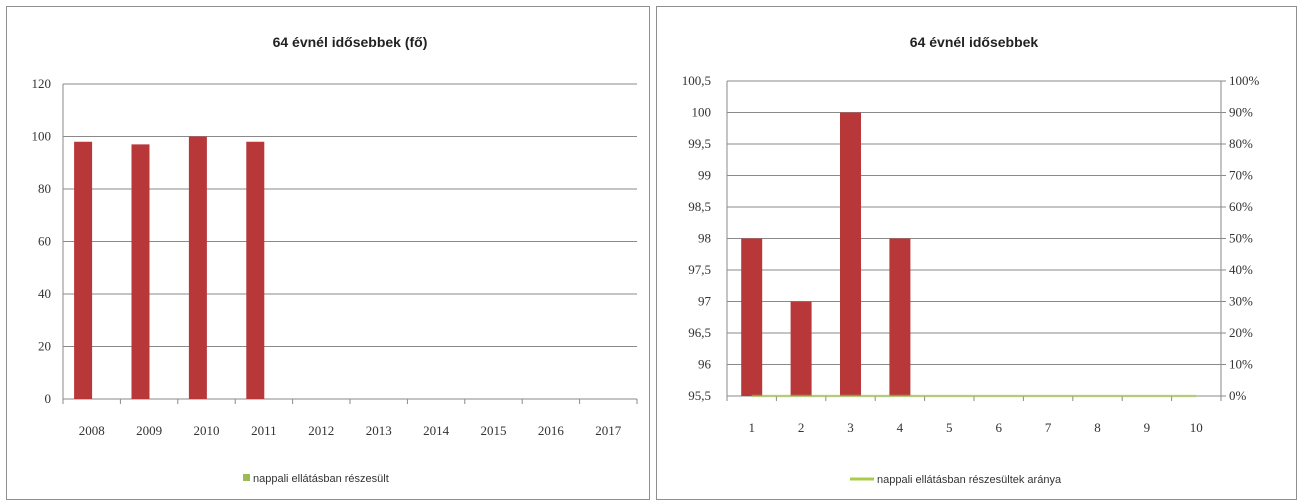  Describe the element at coordinates (1147, 427) in the screenshot. I see `x-tick-label: 9` at that location.